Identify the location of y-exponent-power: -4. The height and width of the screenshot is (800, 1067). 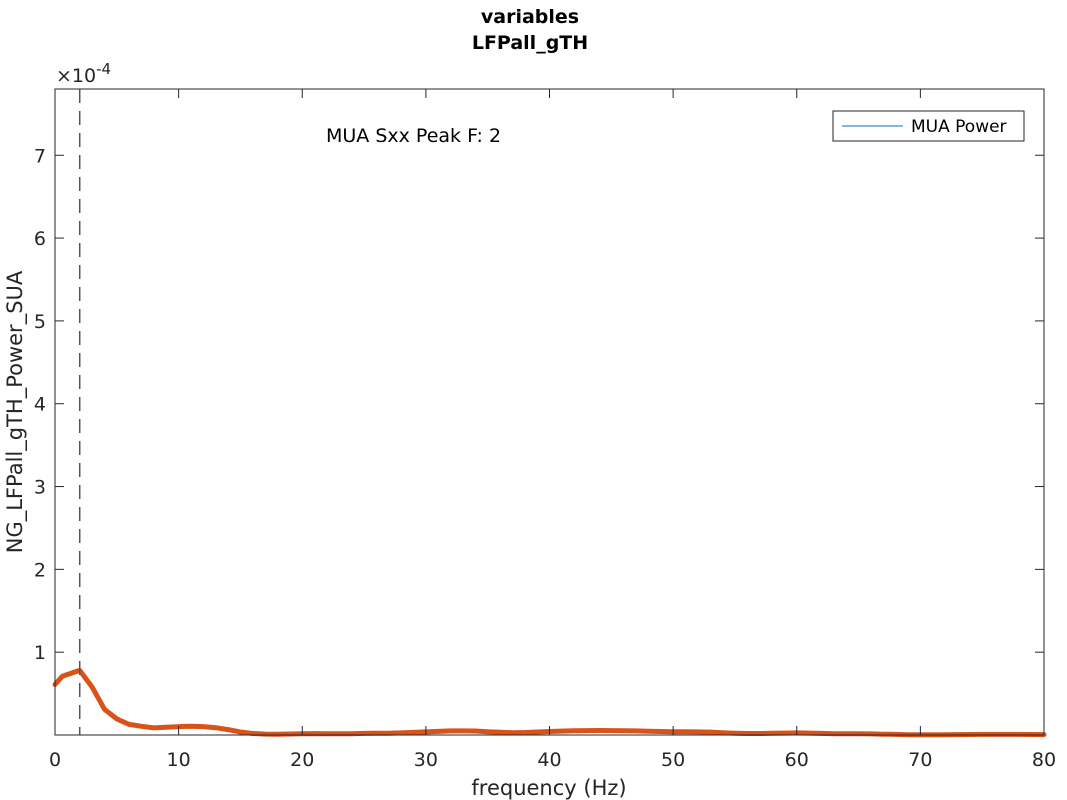
(103, 69).